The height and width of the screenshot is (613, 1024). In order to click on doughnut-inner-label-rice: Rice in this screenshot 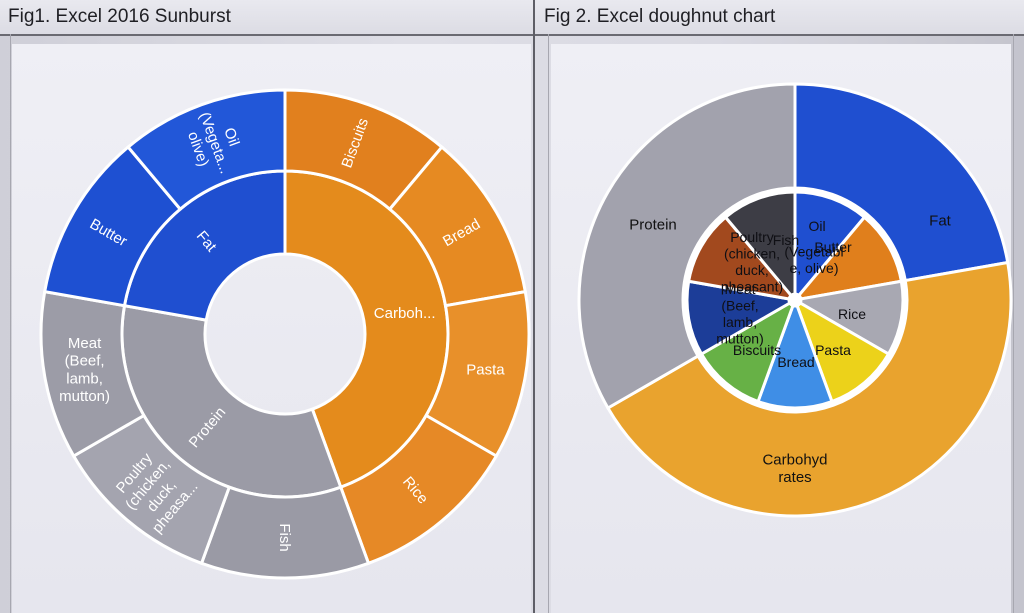, I will do `click(852, 314)`.